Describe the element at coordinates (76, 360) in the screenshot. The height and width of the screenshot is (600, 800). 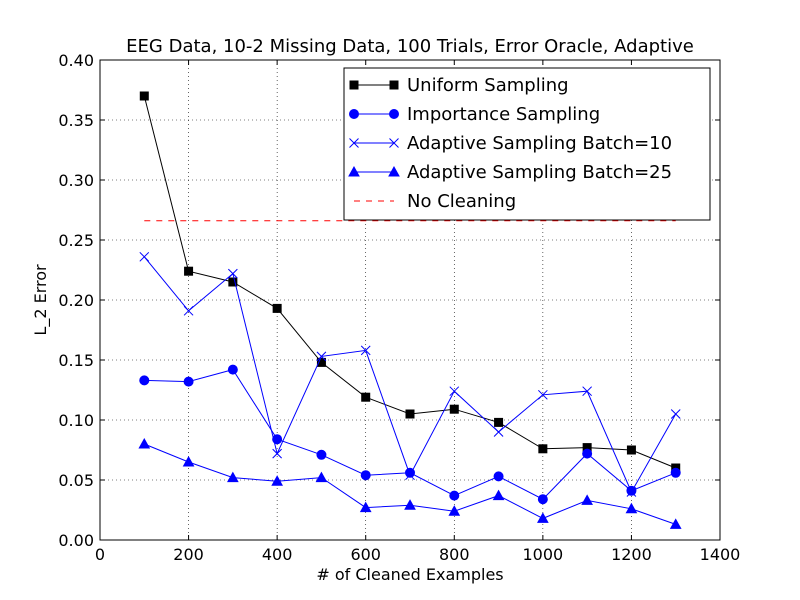
I see `y-tick-label: 0.15` at that location.